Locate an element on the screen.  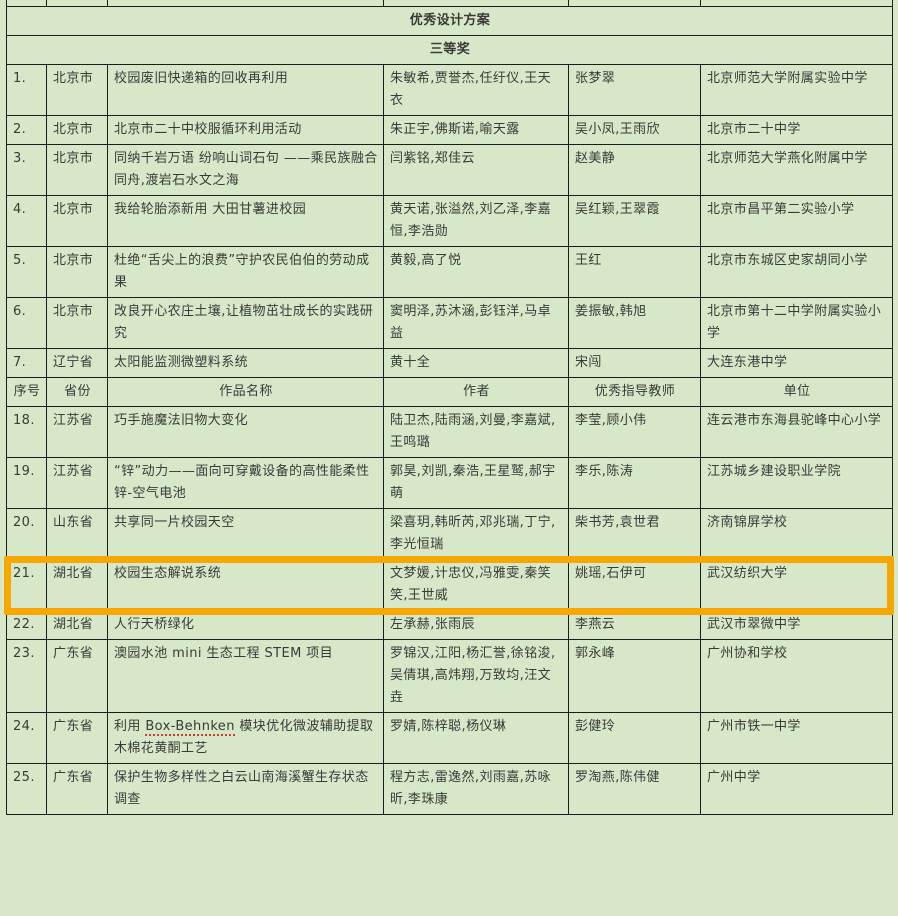
cell-unit: 北京师范大学燕化附属中学 is located at coordinates (796, 170).